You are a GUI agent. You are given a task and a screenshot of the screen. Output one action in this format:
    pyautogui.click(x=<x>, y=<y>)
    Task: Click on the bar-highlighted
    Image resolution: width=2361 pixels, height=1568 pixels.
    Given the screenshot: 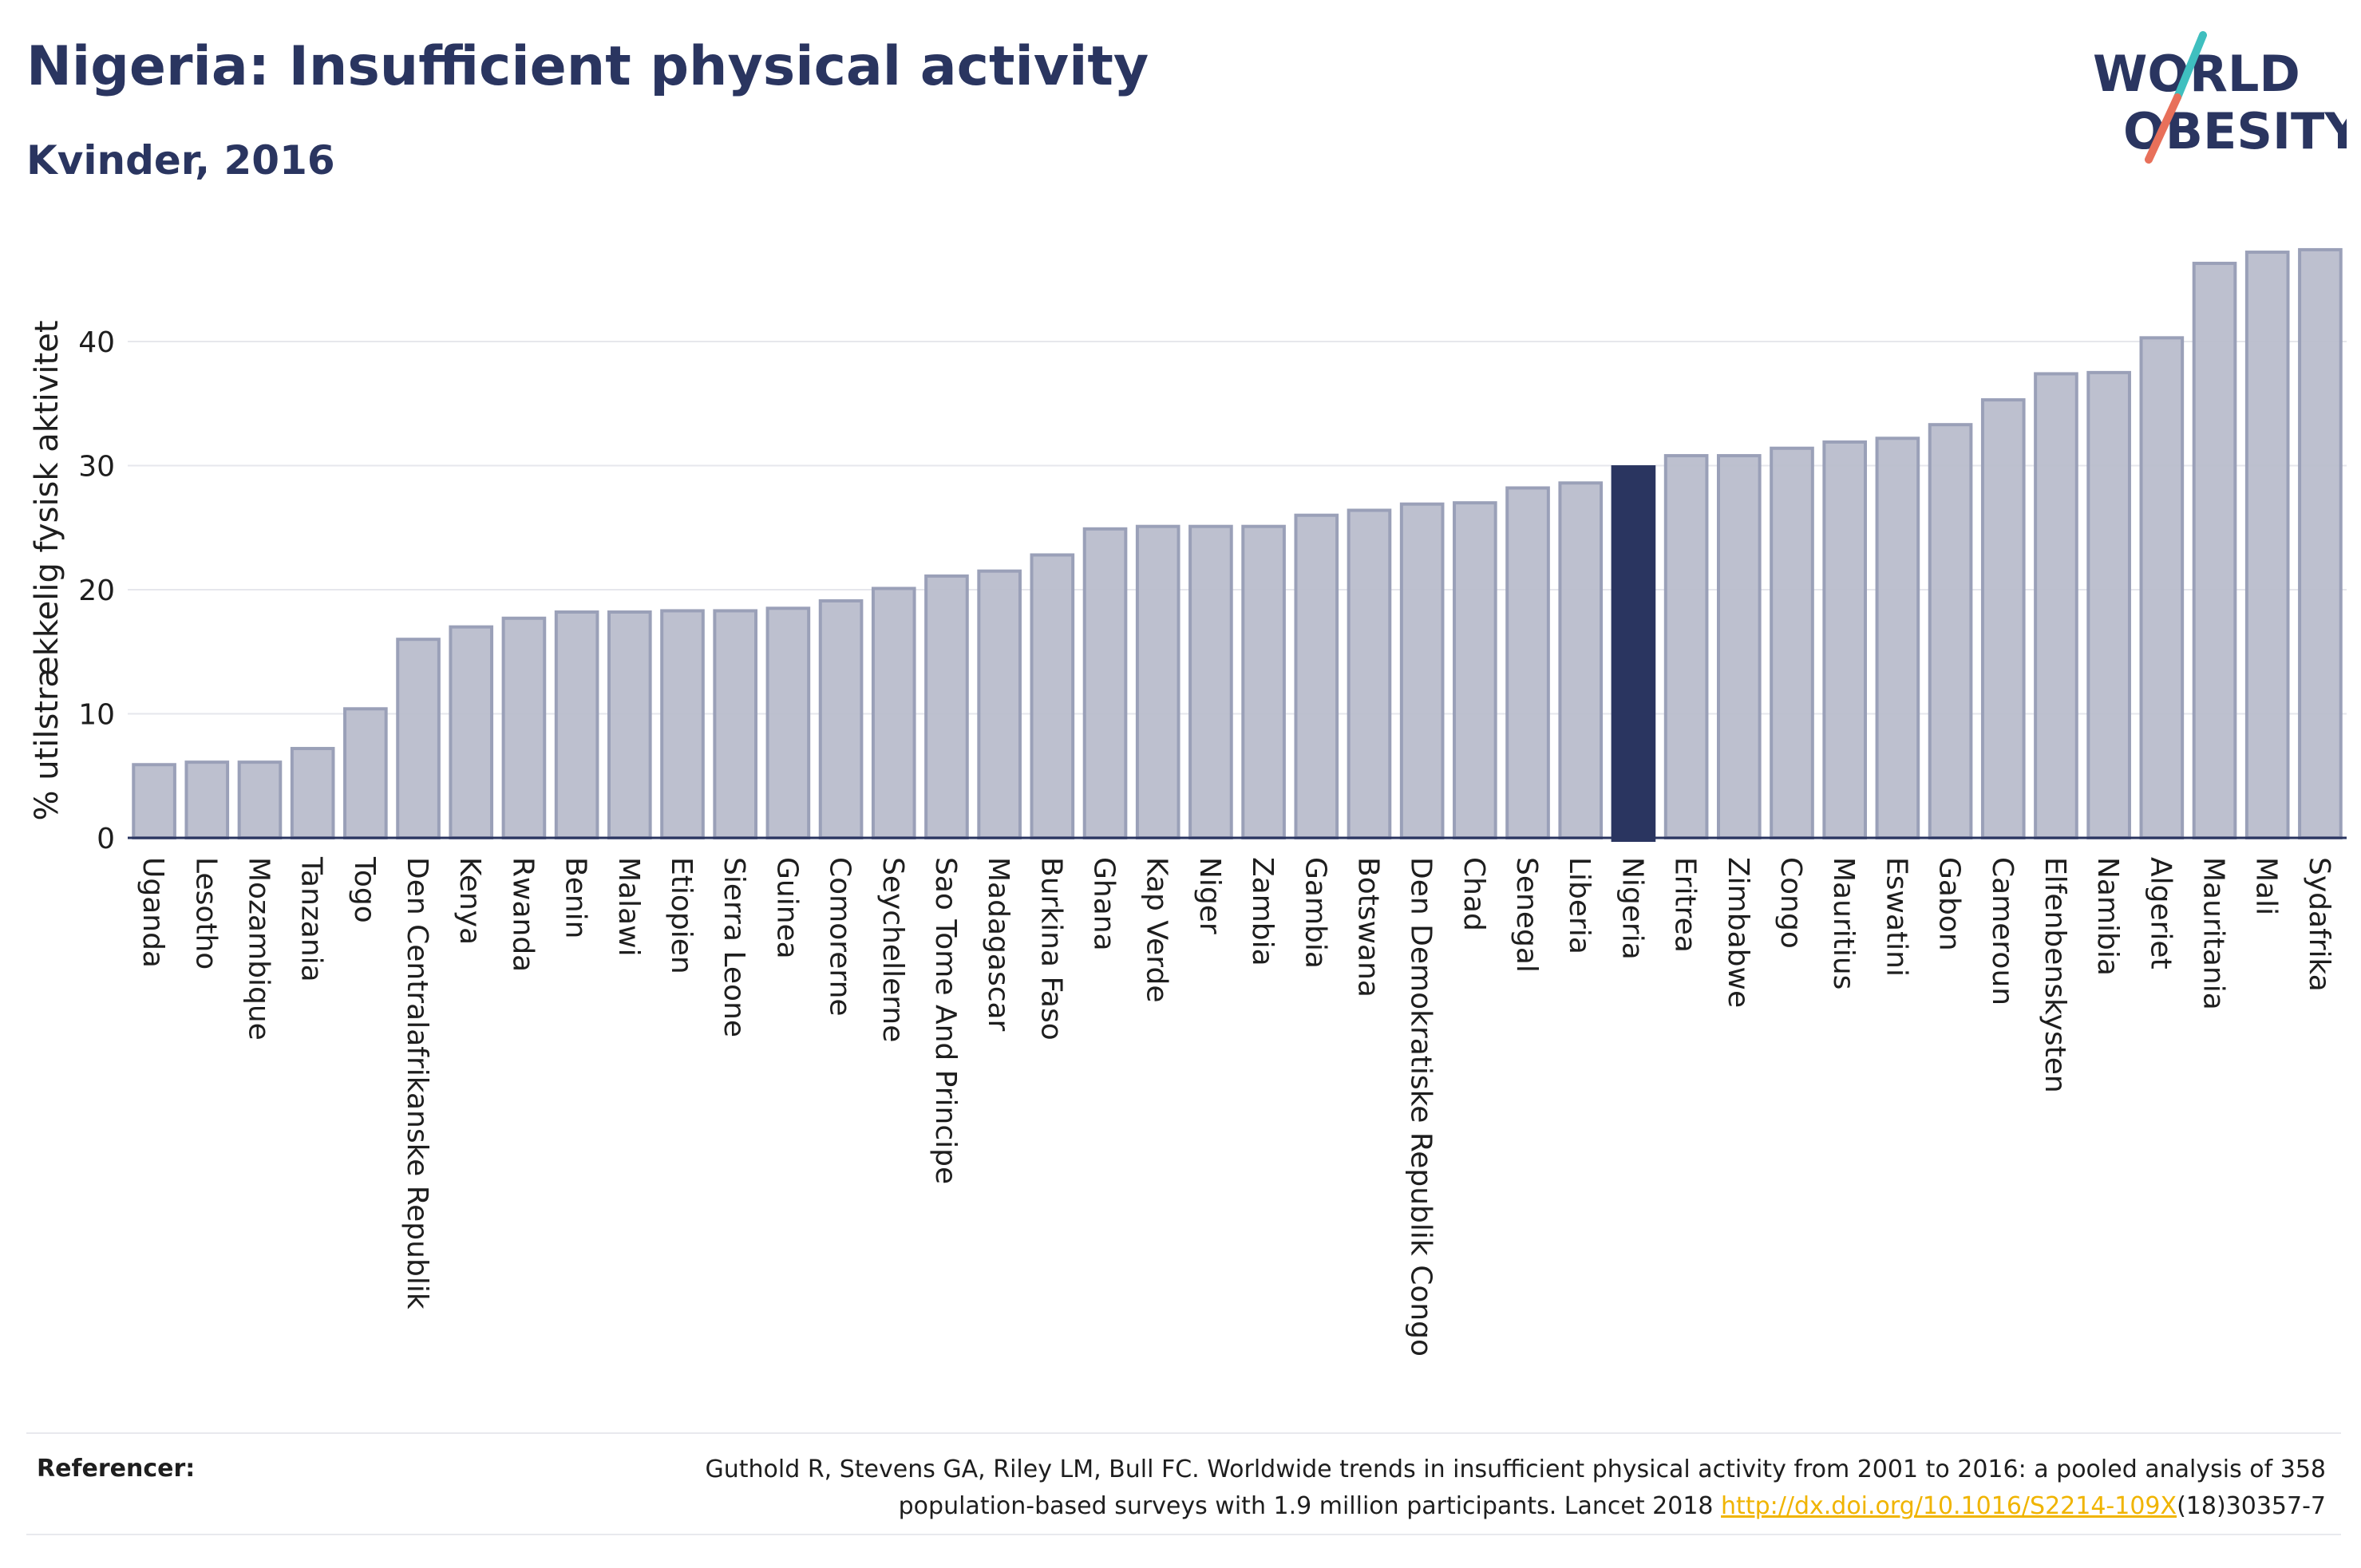 What is the action you would take?
    pyautogui.click(x=1633, y=653)
    